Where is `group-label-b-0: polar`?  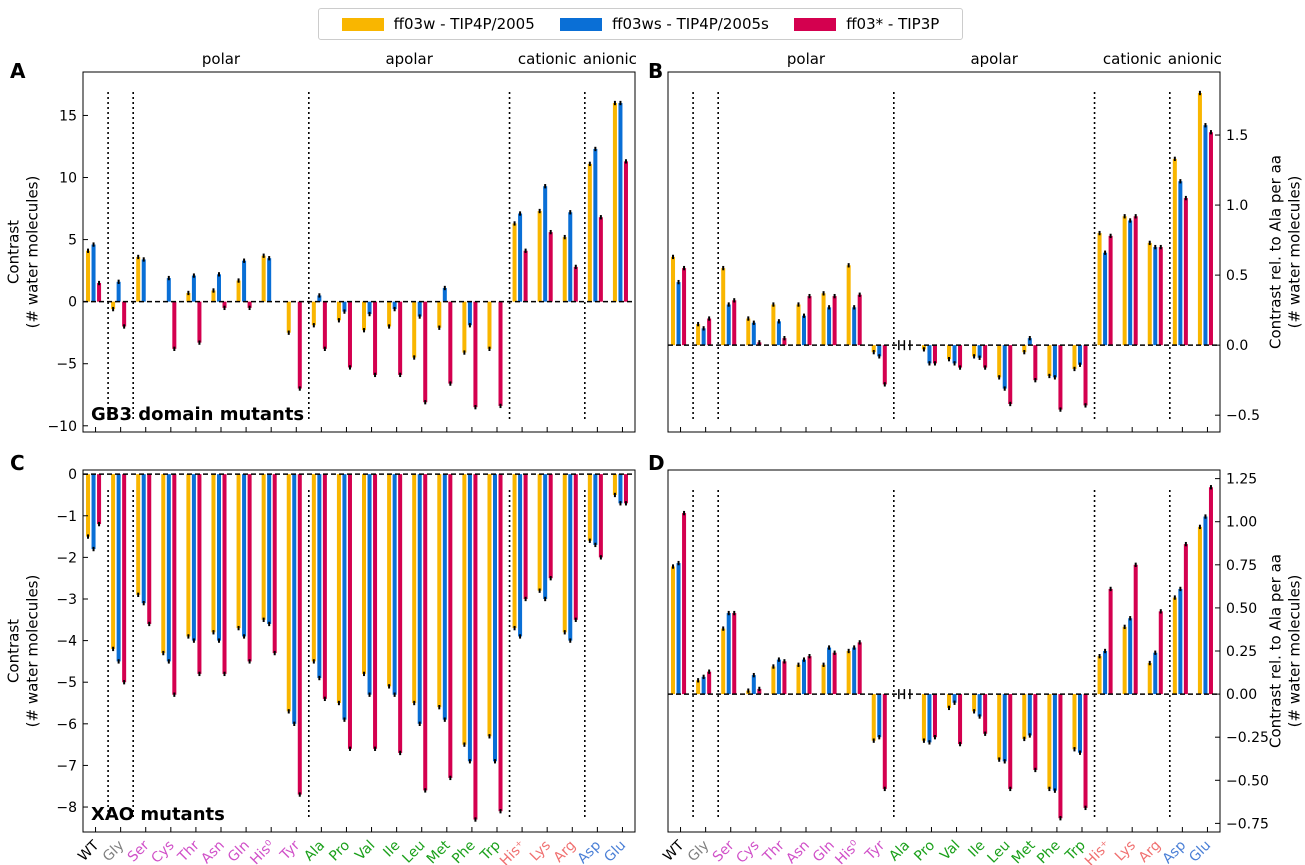 group-label-b-0: polar is located at coordinates (806, 59).